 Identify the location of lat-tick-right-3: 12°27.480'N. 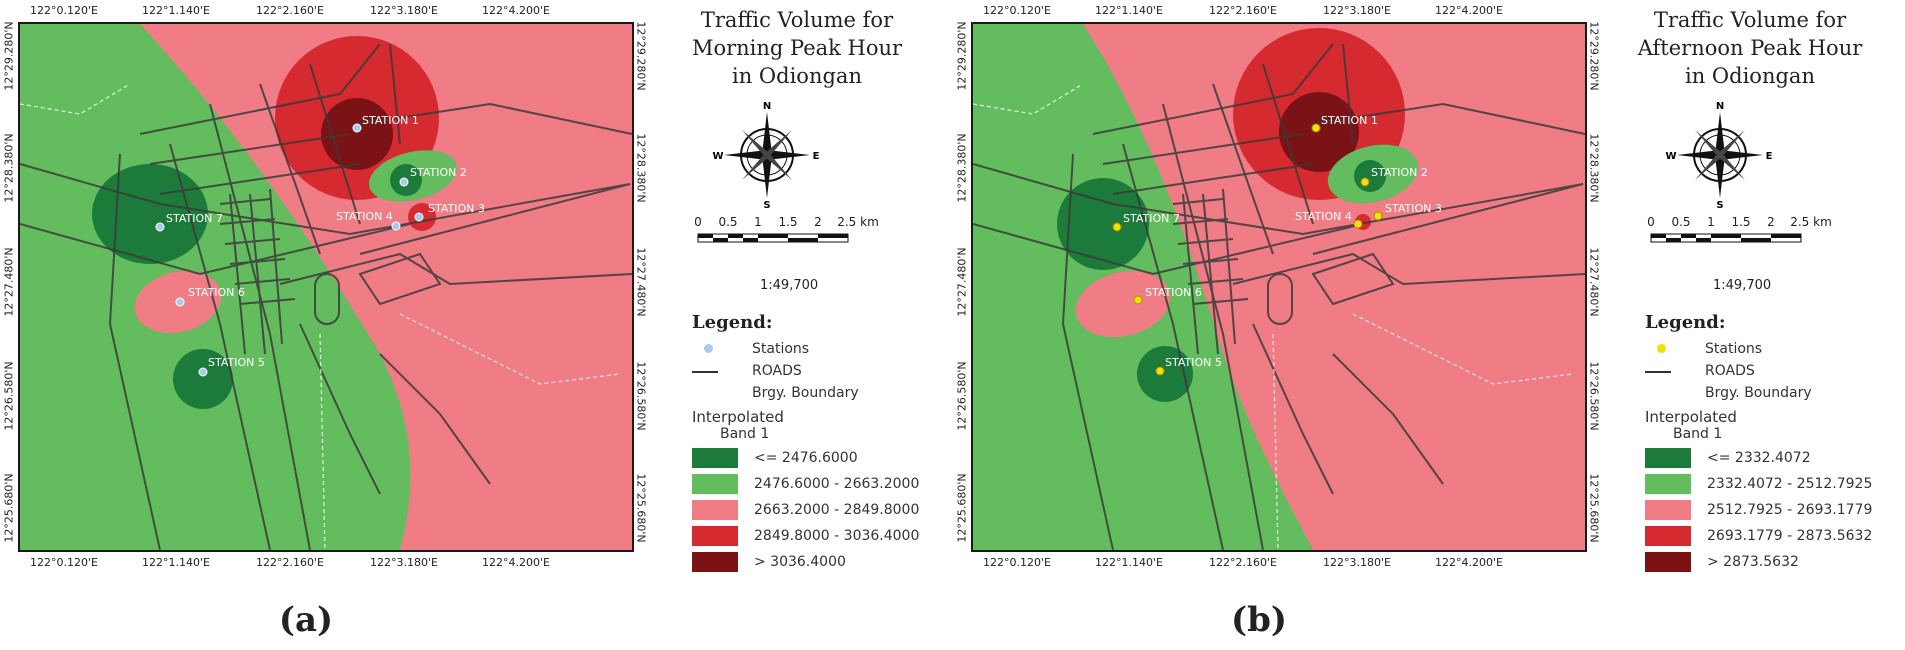
(1594, 282).